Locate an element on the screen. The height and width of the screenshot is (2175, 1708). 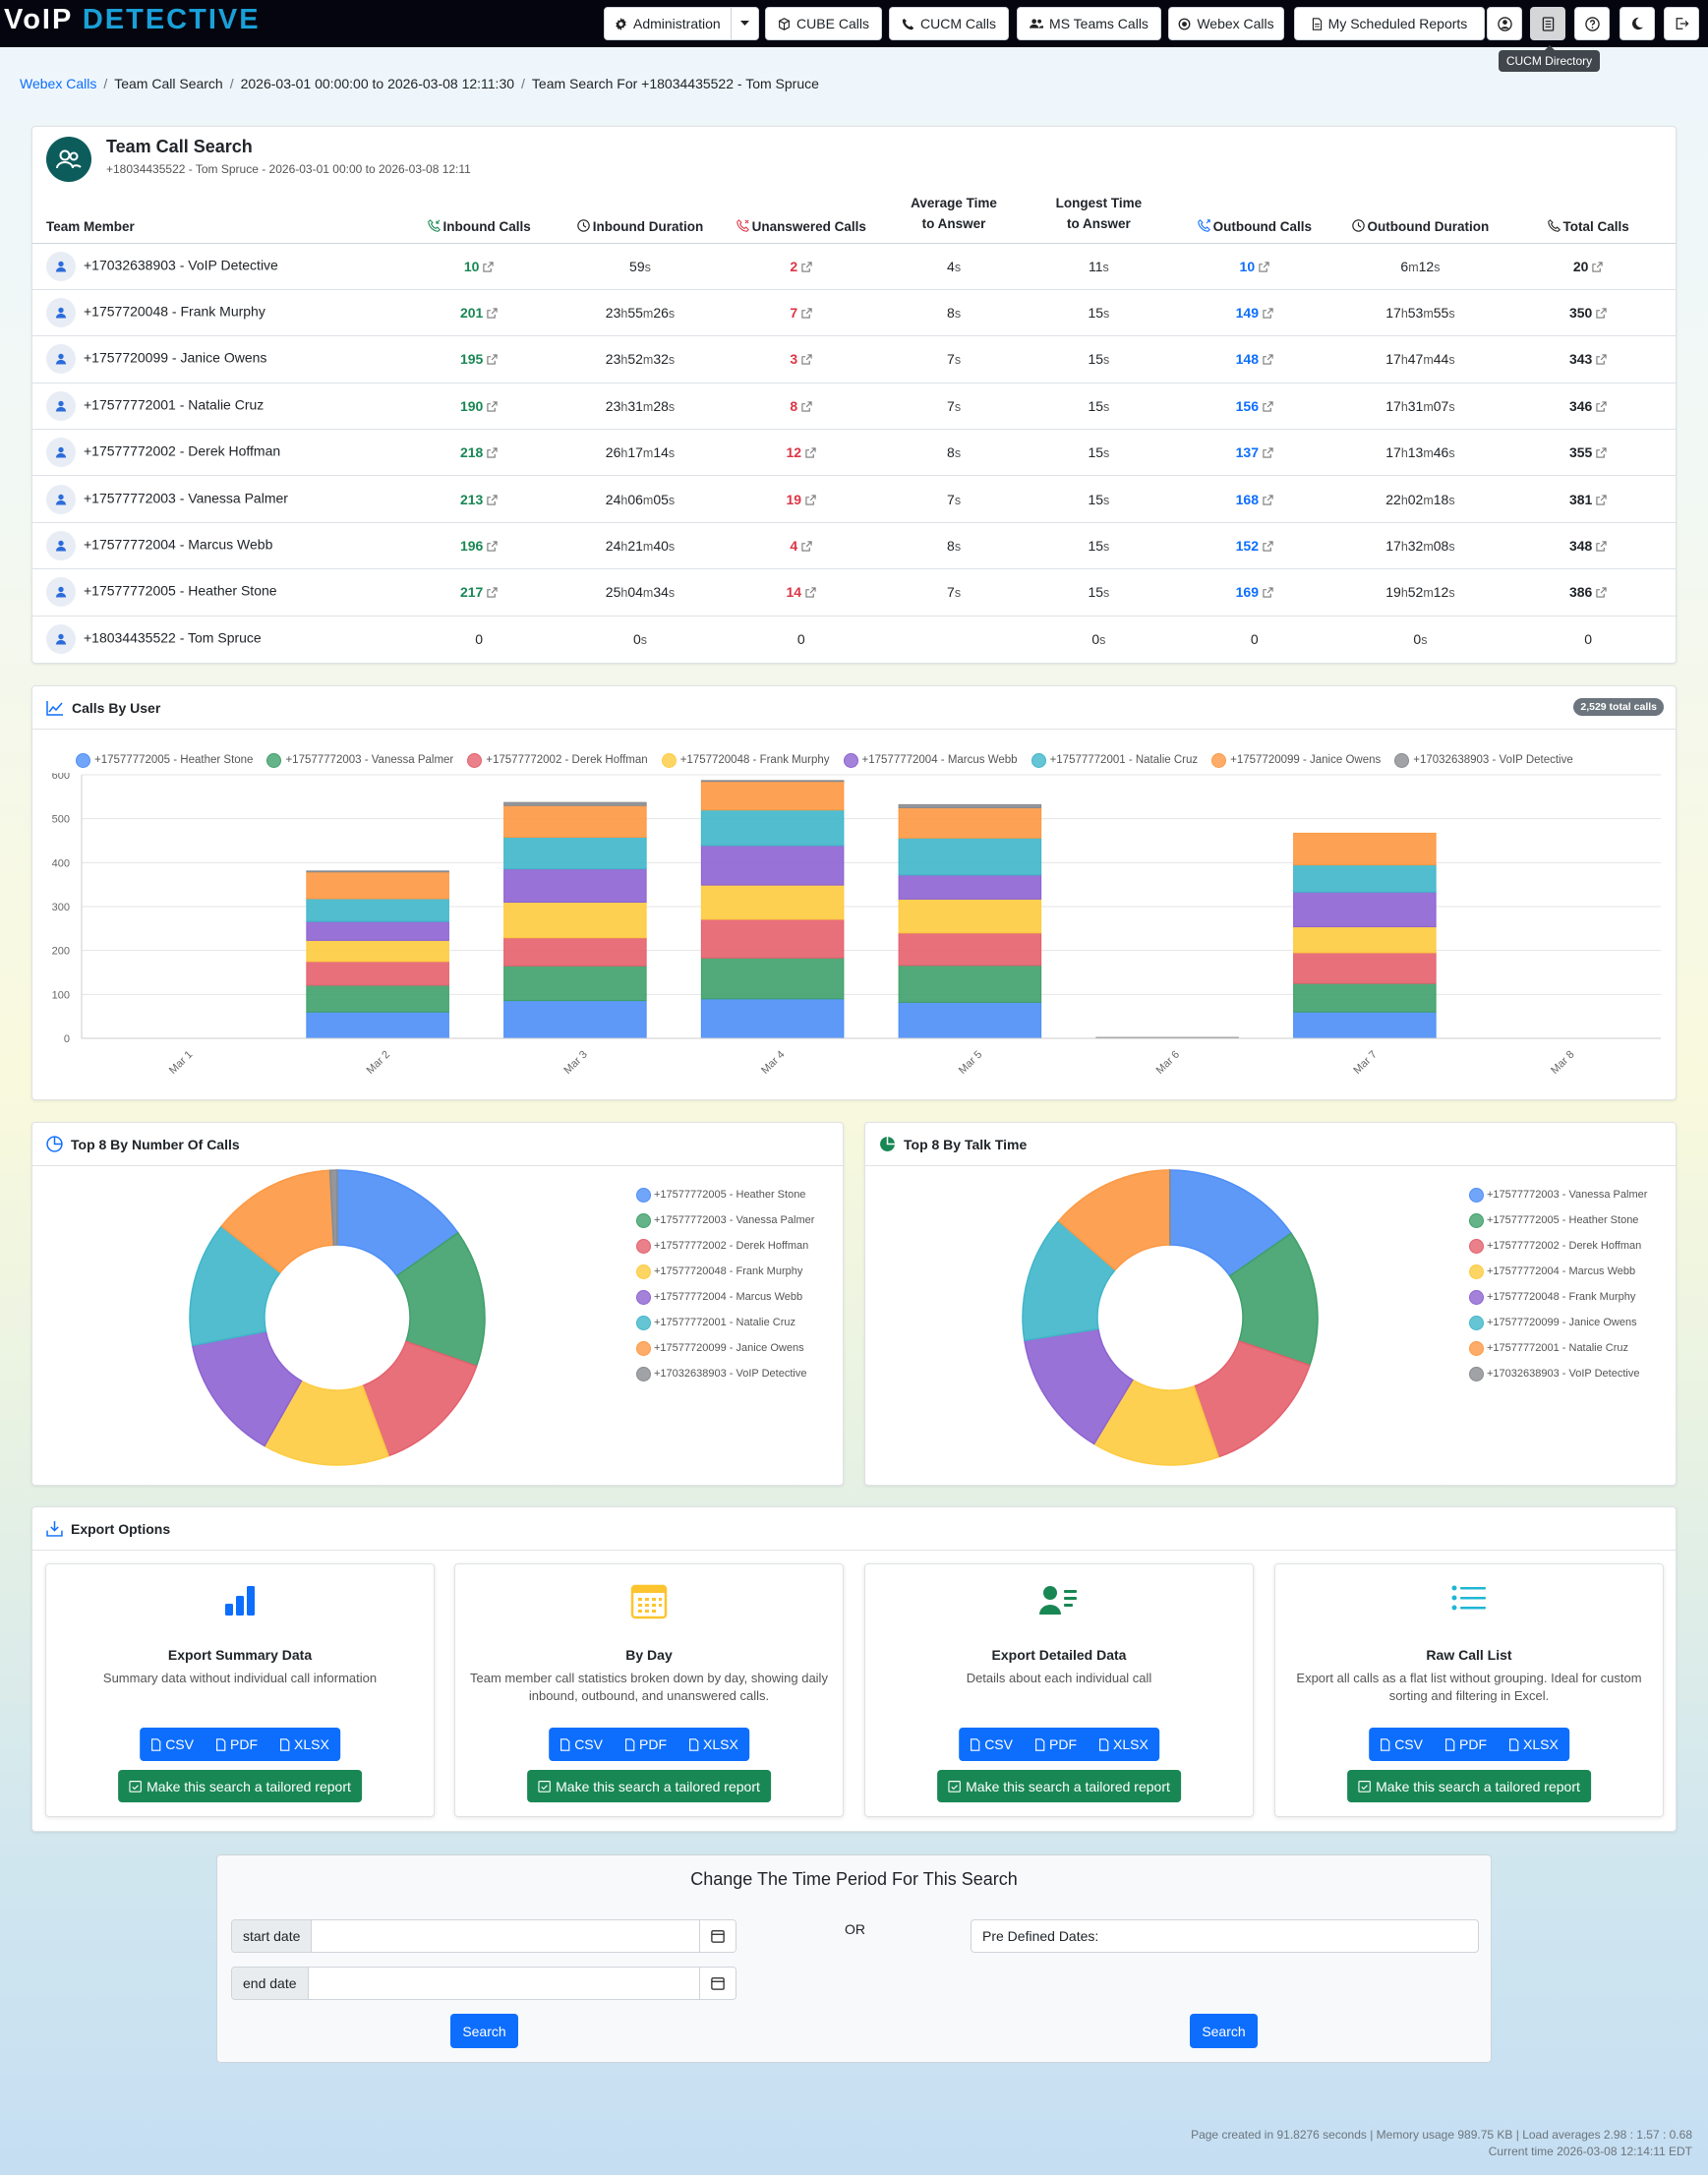
export-by-day-pdf-button: PDF is located at coordinates (645, 1745).